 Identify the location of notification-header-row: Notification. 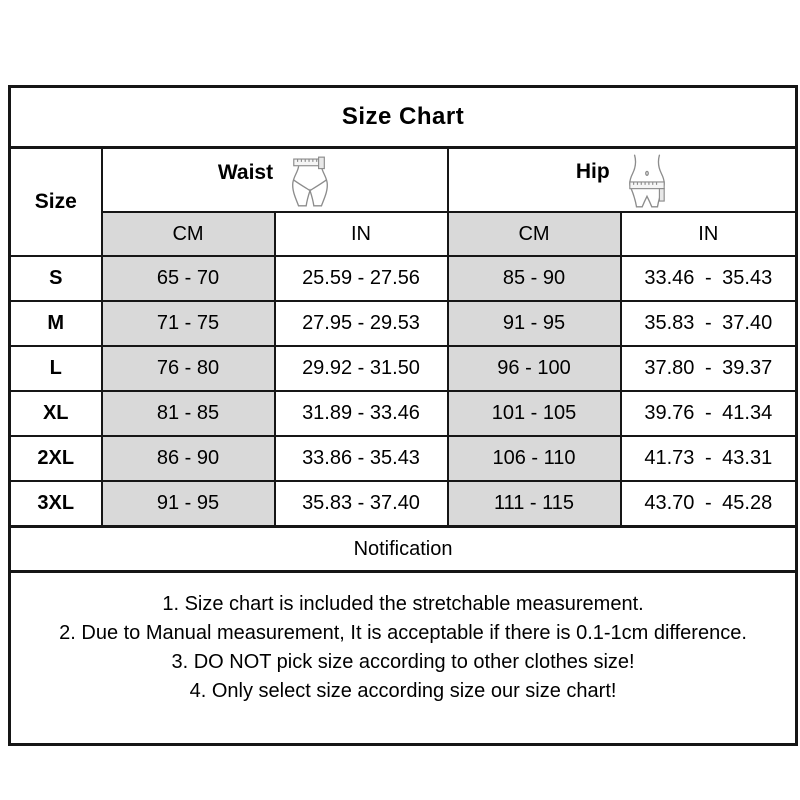
(403, 549).